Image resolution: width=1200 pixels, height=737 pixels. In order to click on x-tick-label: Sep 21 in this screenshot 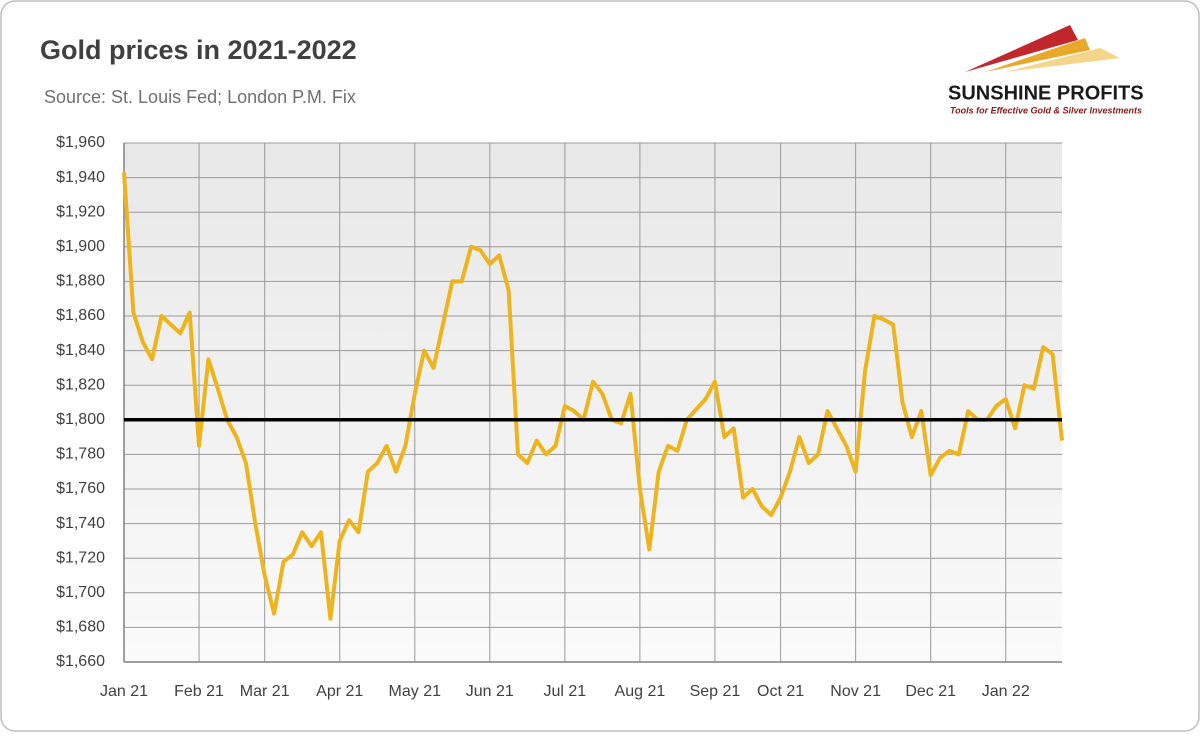, I will do `click(715, 691)`.